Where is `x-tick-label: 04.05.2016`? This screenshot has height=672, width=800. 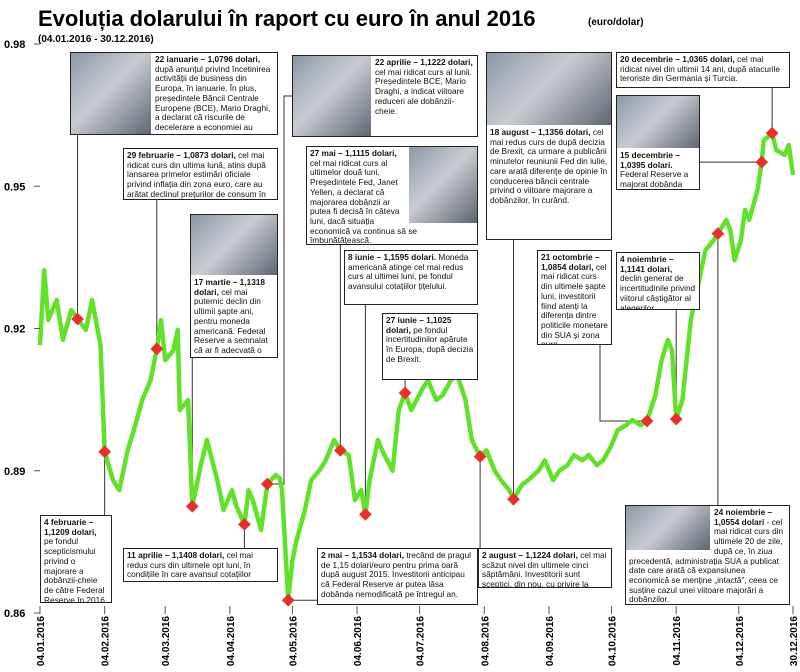 x-tick-label: 04.05.2016 is located at coordinates (293, 641).